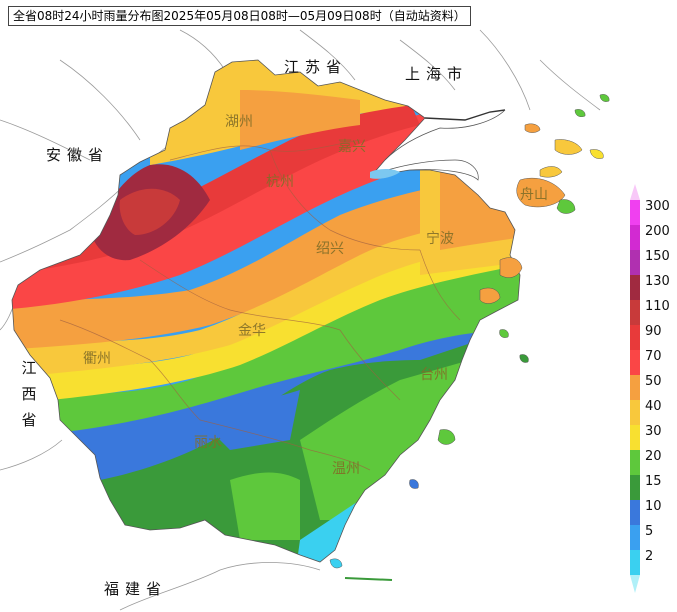  Describe the element at coordinates (29, 394) in the screenshot. I see `province-label-jiangxi: 江西省` at that location.